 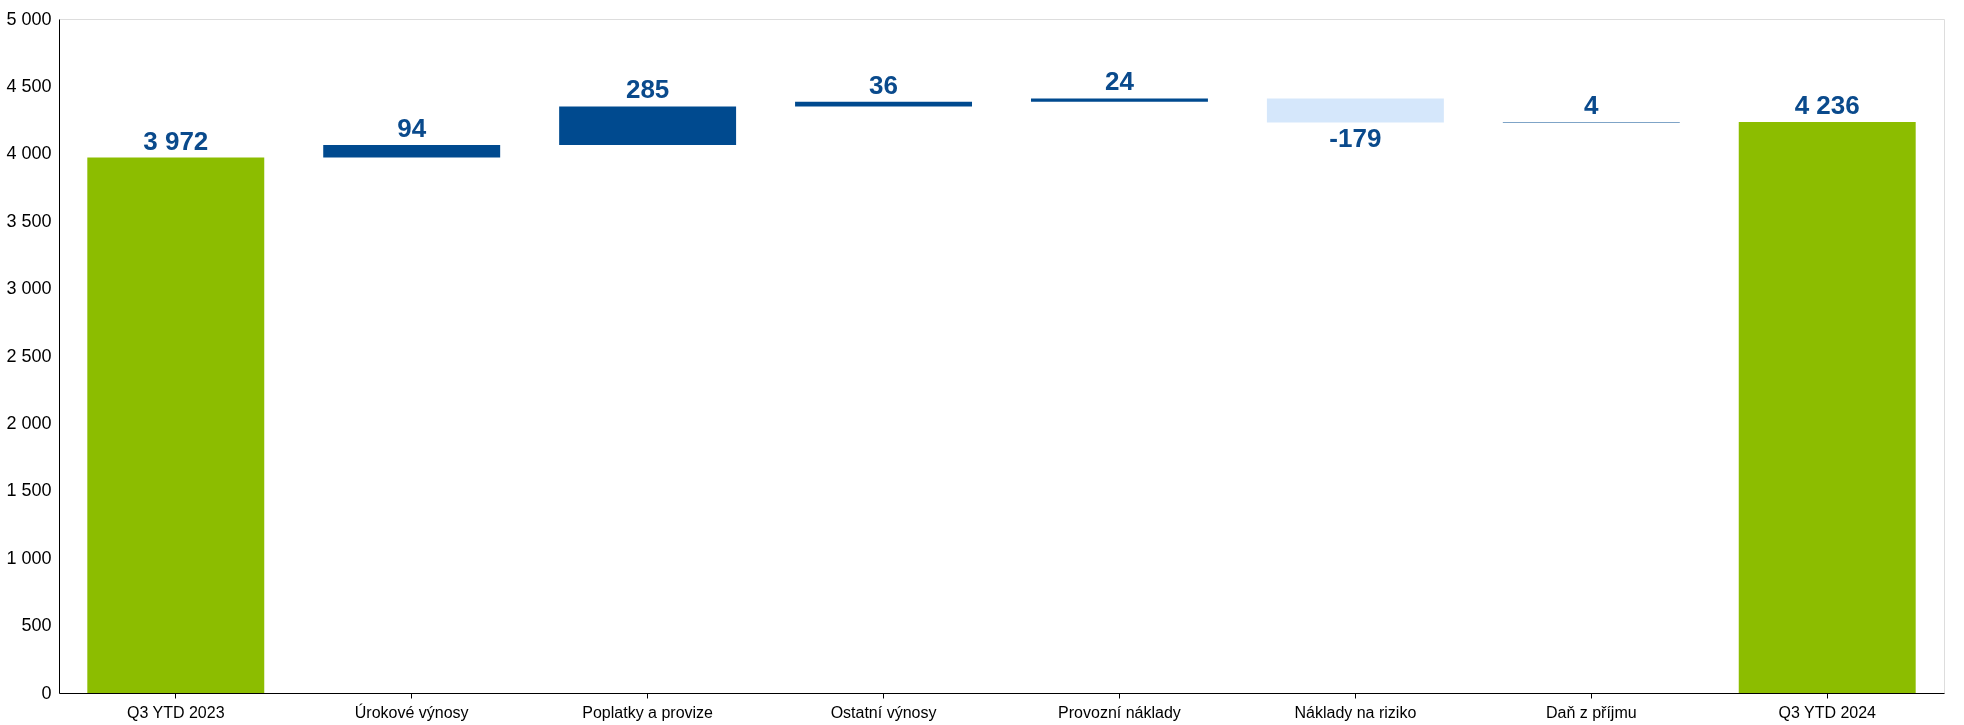 I want to click on y-tick-label: 1 000, so click(x=29, y=557).